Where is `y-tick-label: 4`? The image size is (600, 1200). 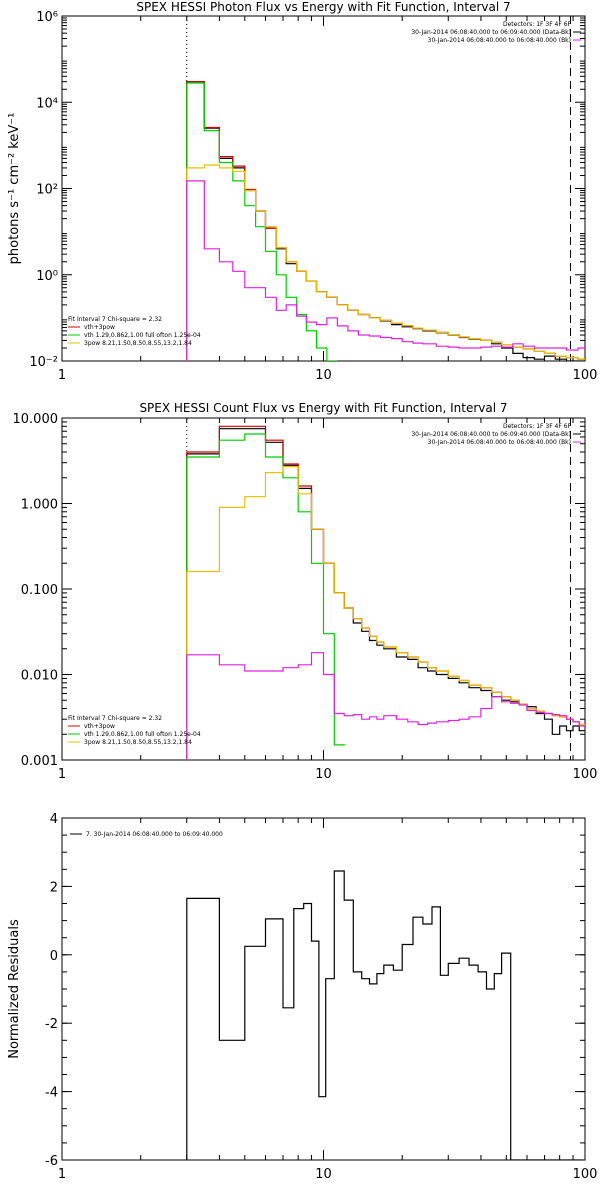
y-tick-label: 4 is located at coordinates (54, 819).